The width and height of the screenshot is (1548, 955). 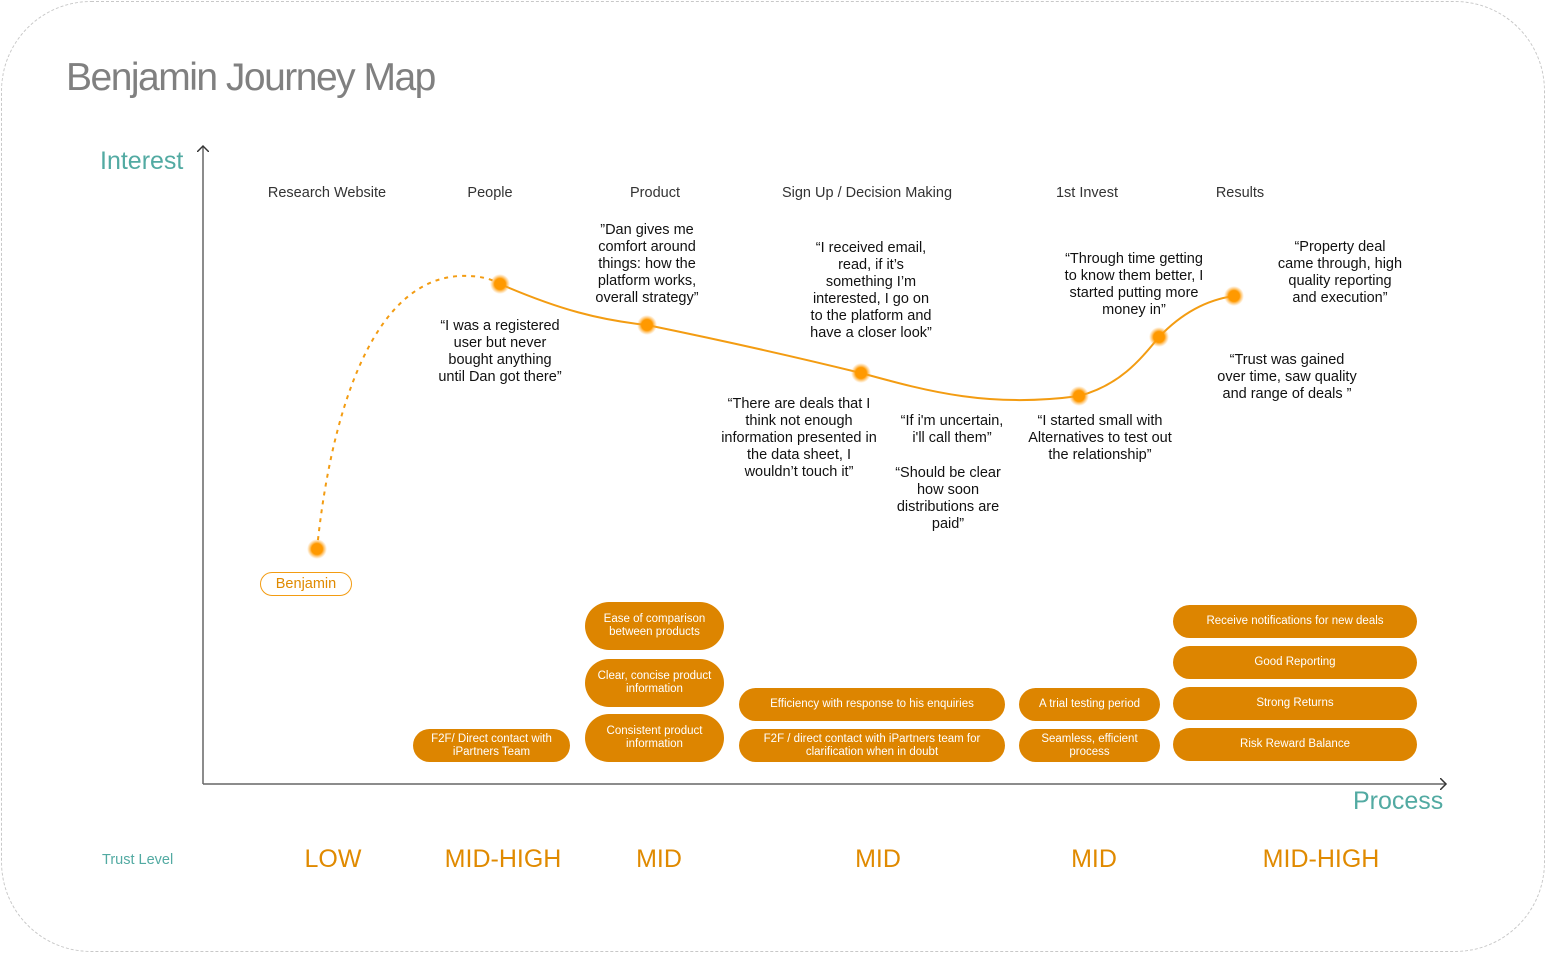 What do you see at coordinates (655, 193) in the screenshot?
I see `stage-product: Product` at bounding box center [655, 193].